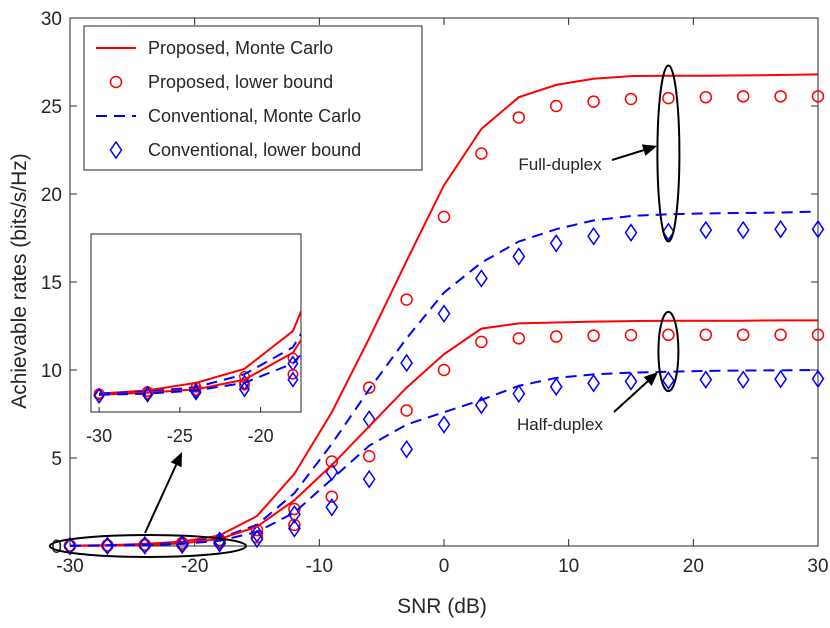  I want to click on y-tick-label: 30, so click(51, 19).